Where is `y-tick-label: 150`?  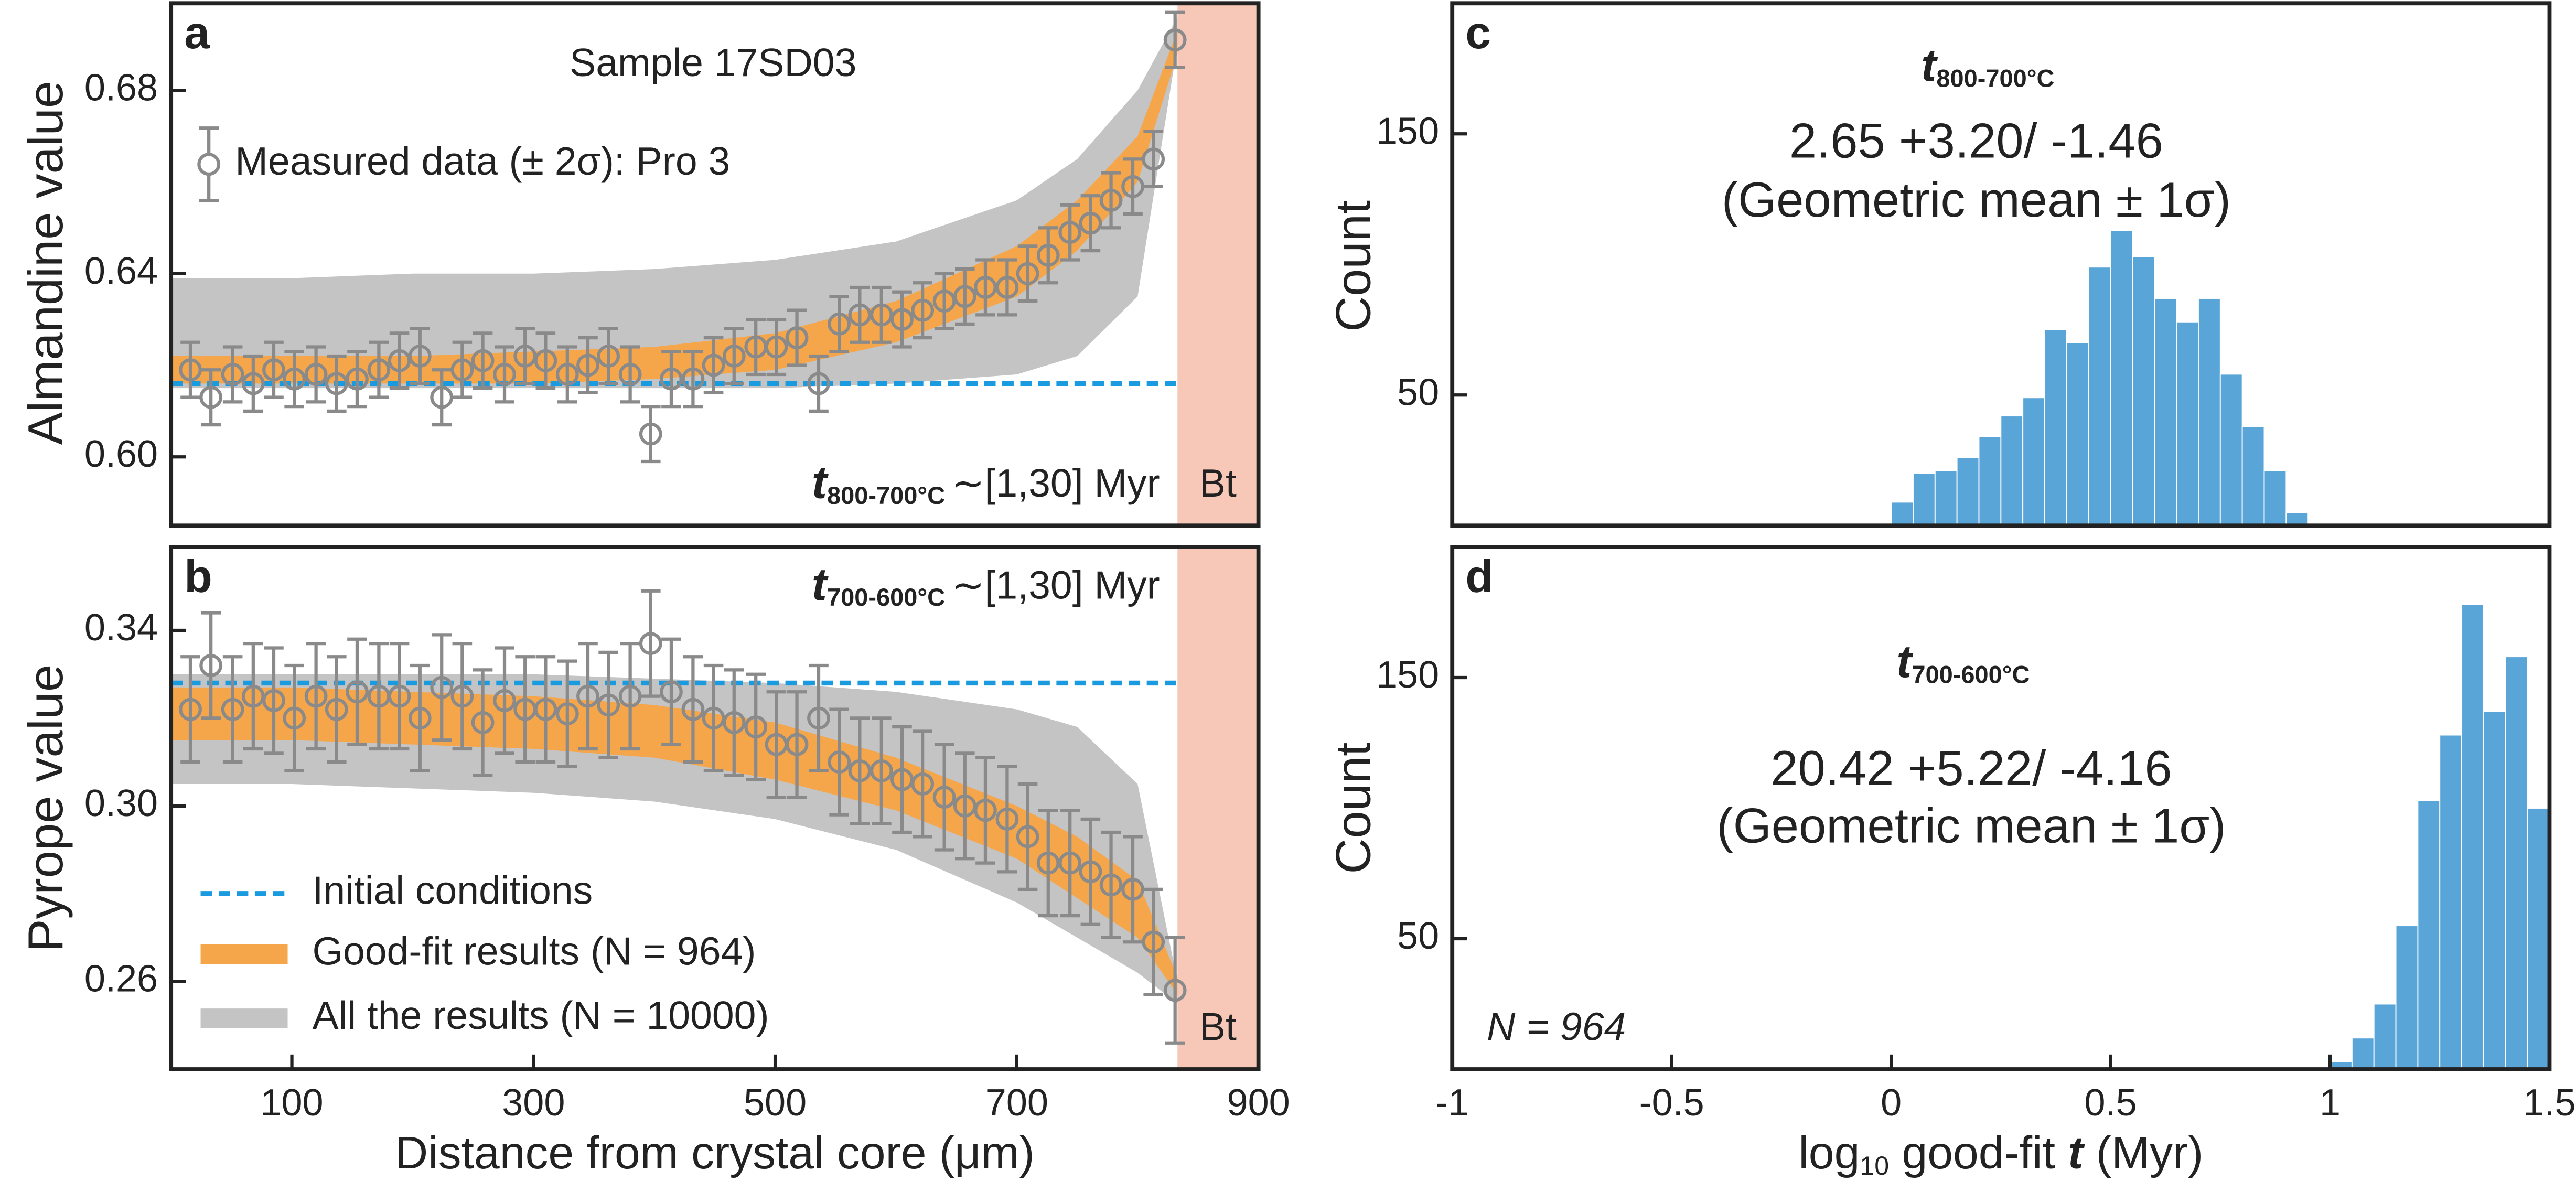
y-tick-label: 150 is located at coordinates (1407, 675).